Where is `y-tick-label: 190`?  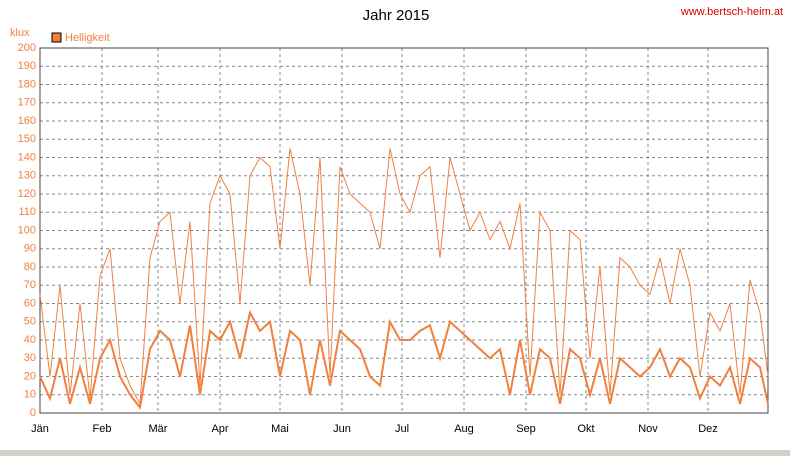 y-tick-label: 190 is located at coordinates (27, 66).